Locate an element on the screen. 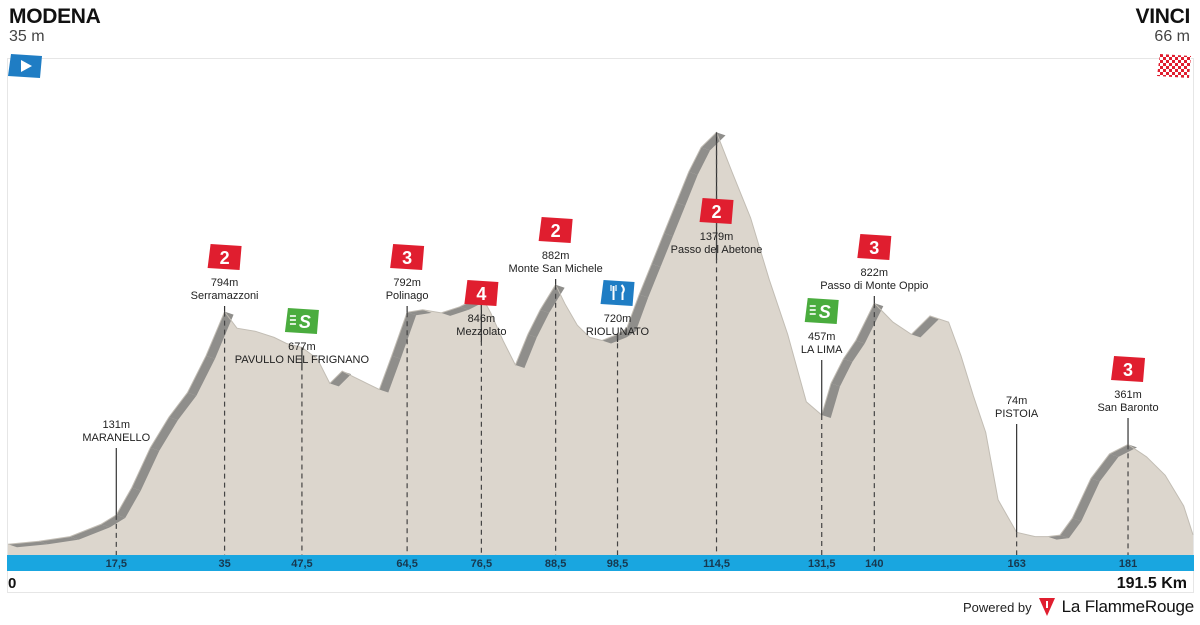  marker-elevation: 1379m is located at coordinates (717, 237).